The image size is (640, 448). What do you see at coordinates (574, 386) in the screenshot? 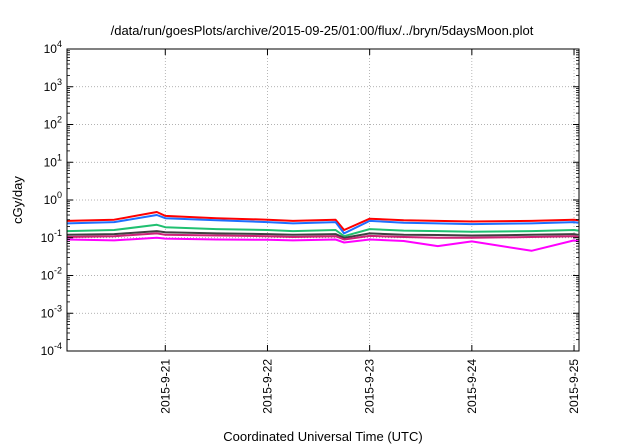
I see `x-tick-label: 2015-9-25` at bounding box center [574, 386].